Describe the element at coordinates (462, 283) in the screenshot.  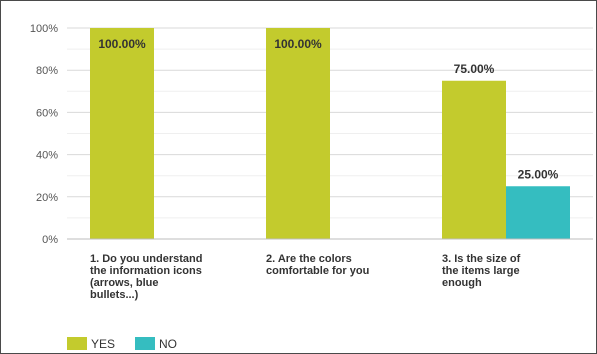
I see `category-label-line: enough` at that location.